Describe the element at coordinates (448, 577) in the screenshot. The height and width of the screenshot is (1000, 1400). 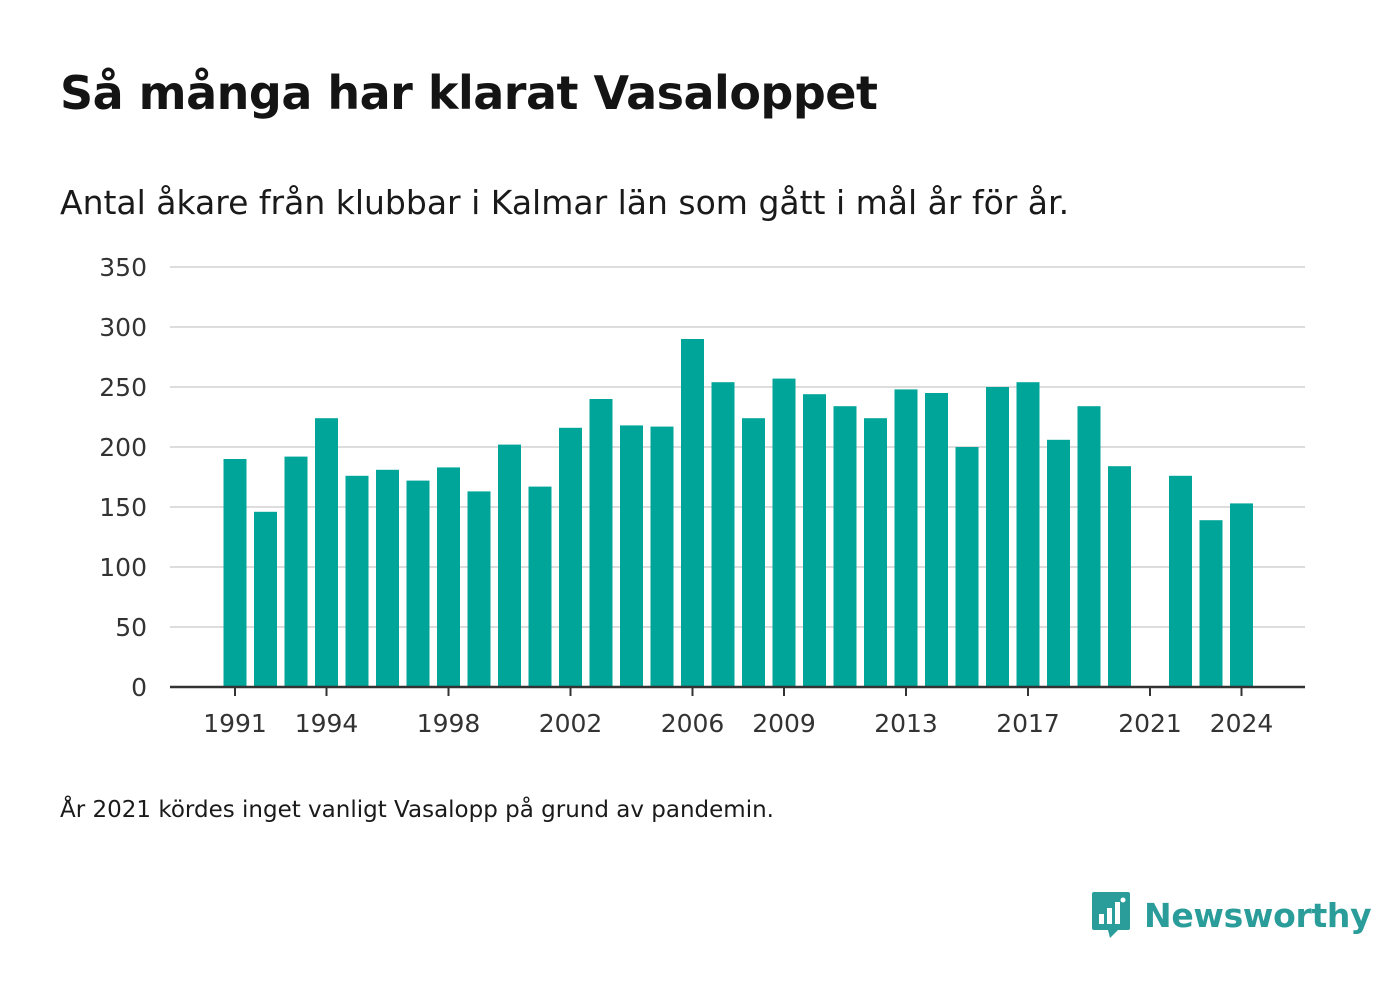
I see `bar-1998: 1998: 183` at that location.